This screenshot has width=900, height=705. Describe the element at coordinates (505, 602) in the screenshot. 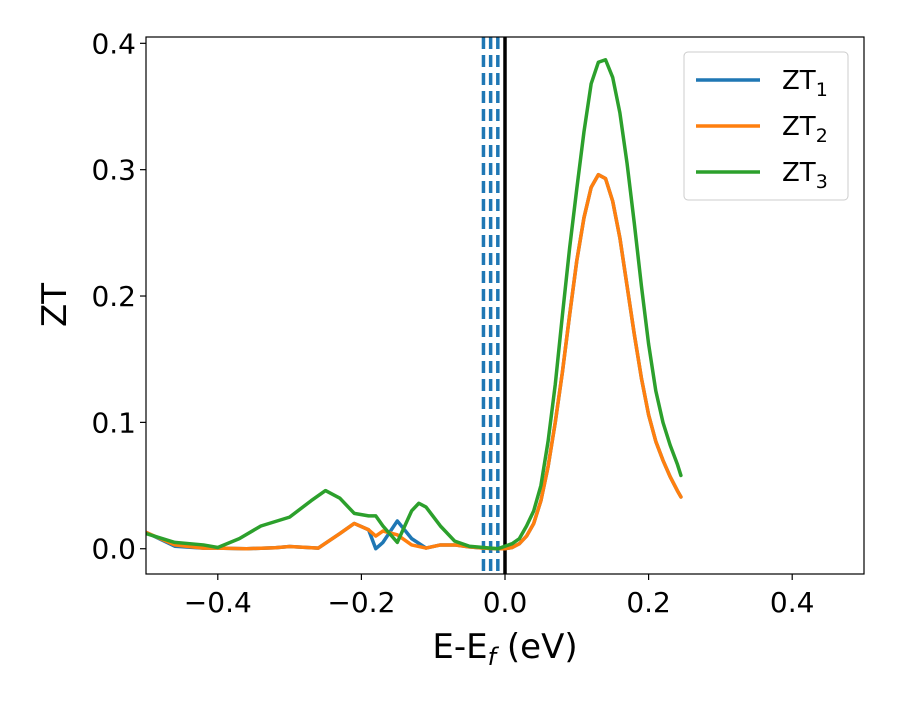

I see `x-tick-label: 0.0` at that location.